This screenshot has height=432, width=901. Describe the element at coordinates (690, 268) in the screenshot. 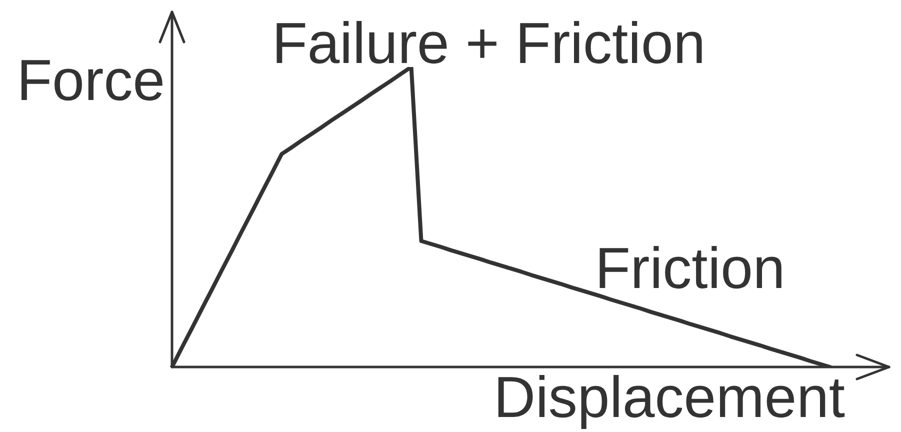

I see `annotation: Friction` at that location.